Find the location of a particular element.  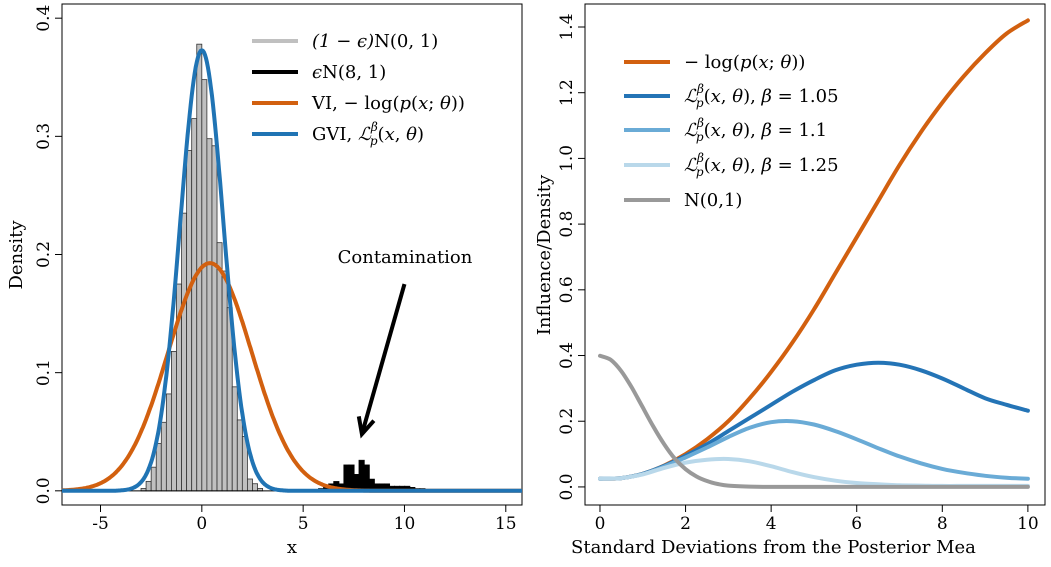

x-tick-label: -5 is located at coordinates (100, 524).